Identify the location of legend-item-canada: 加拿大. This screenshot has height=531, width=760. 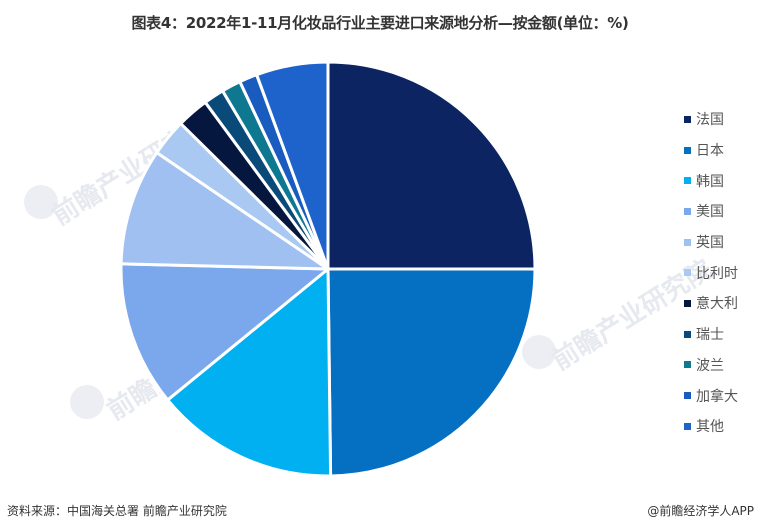
(722, 395).